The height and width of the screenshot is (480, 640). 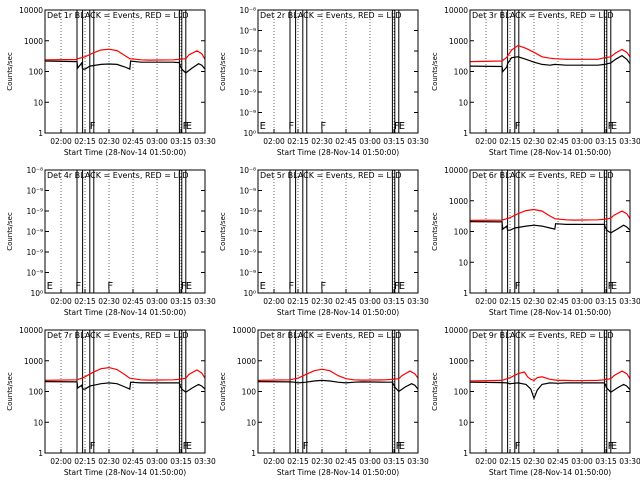 What do you see at coordinates (118, 335) in the screenshot?
I see `chart-title: Det 7r BLACK = Events, RED = LLD` at bounding box center [118, 335].